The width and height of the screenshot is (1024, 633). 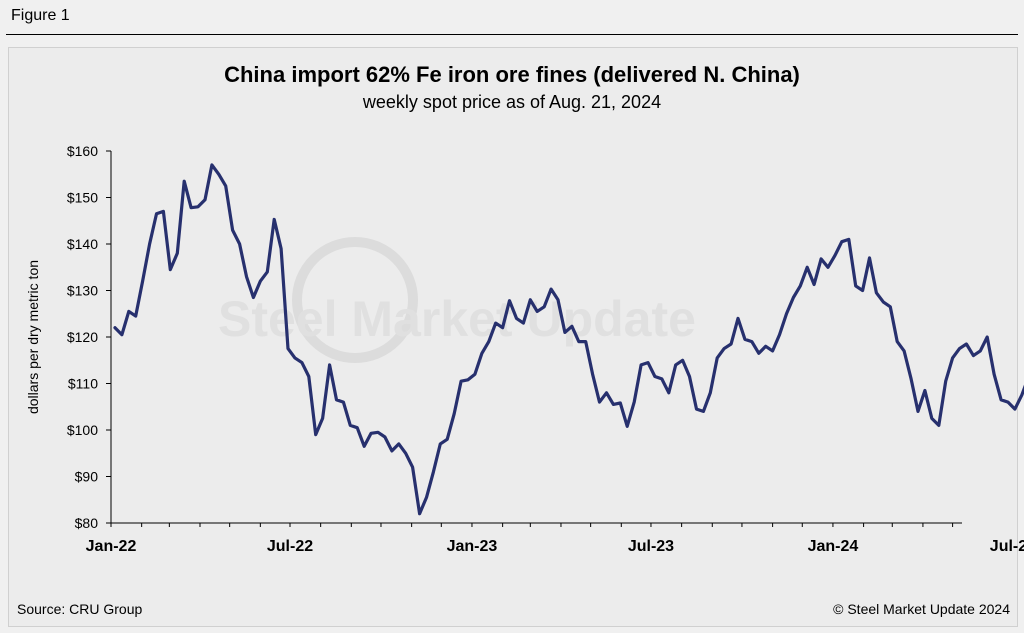 I want to click on figure-label: Figure 1, so click(x=40, y=15).